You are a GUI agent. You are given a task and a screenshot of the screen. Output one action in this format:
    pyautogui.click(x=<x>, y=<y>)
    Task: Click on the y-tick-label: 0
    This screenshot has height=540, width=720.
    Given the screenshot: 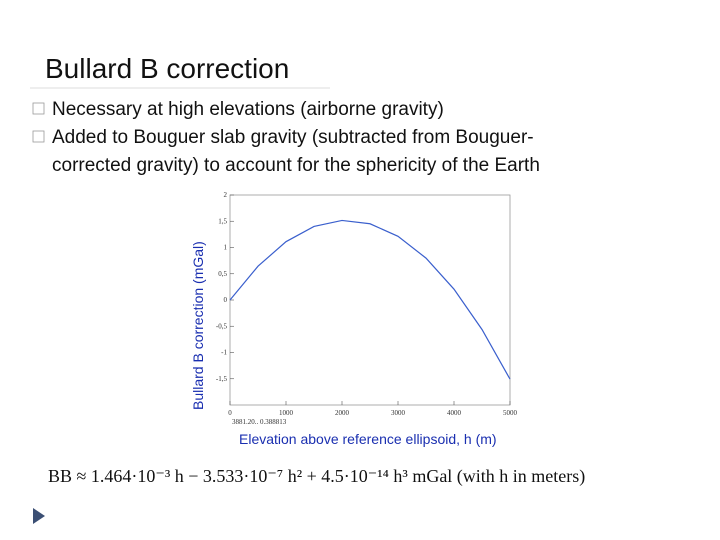 What is the action you would take?
    pyautogui.click(x=226, y=300)
    